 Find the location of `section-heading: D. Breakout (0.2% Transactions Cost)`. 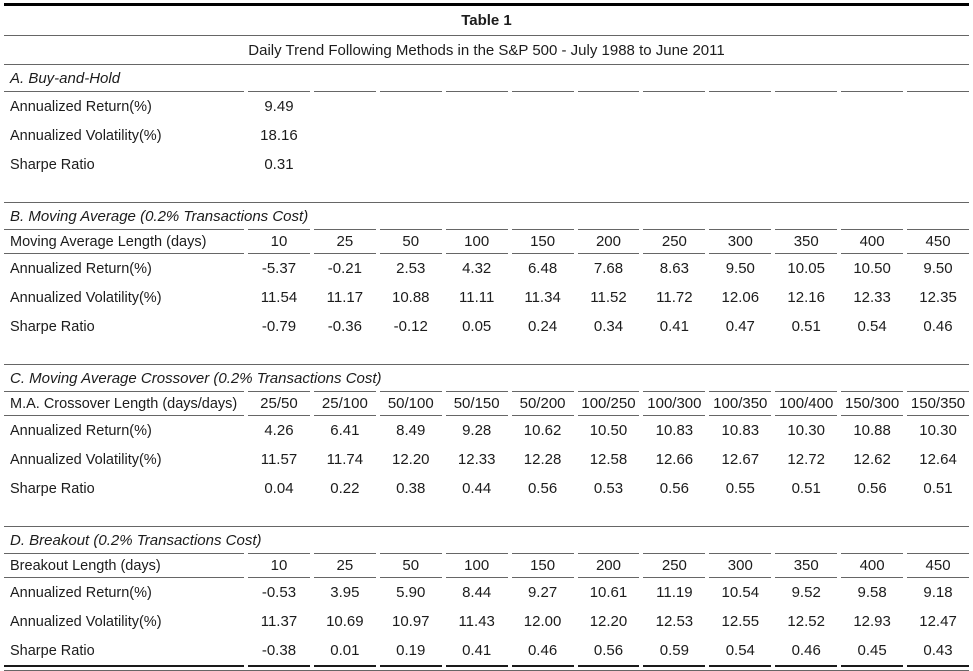

section-heading: D. Breakout (0.2% Transactions Cost) is located at coordinates (486, 539).